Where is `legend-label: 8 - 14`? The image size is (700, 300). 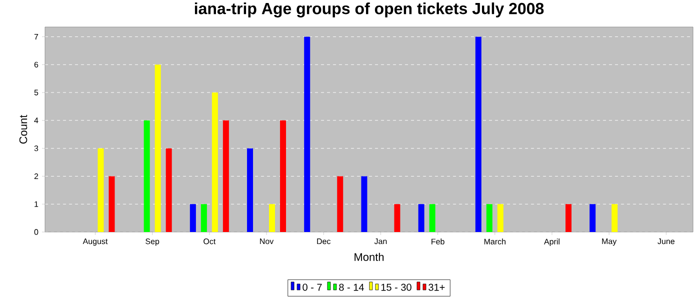 legend-label: 8 - 14 is located at coordinates (351, 287).